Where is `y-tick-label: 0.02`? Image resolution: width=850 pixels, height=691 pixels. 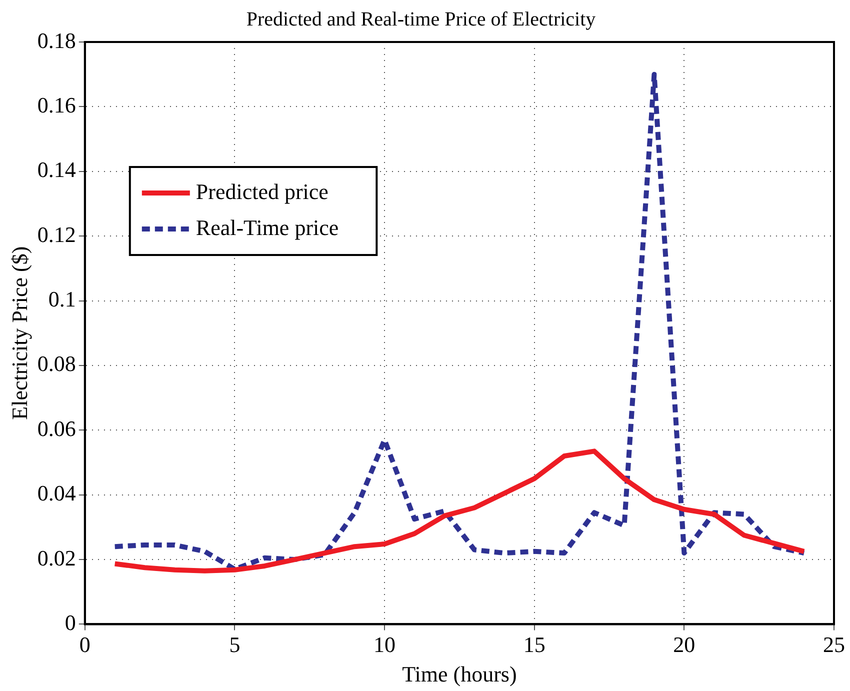 y-tick-label: 0.02 is located at coordinates (56, 557).